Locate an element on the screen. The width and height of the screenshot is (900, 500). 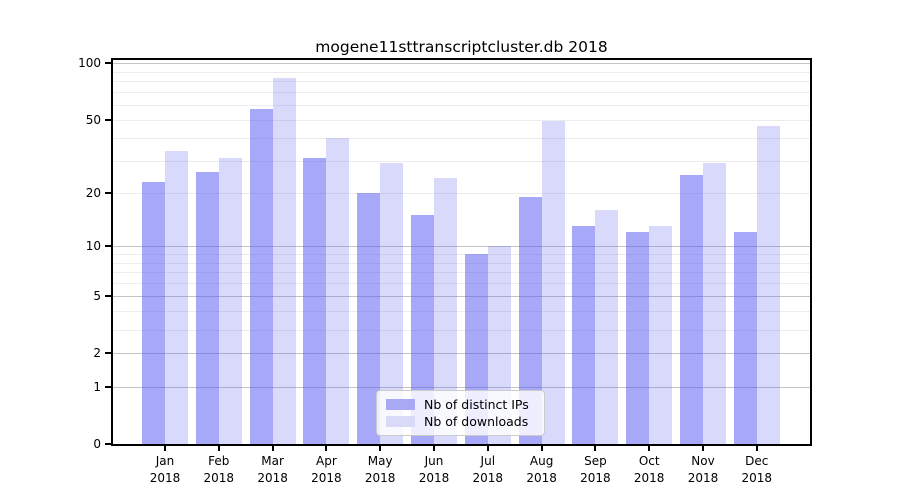
x-tick-label-aug: Aug 2018 is located at coordinates (541, 469).